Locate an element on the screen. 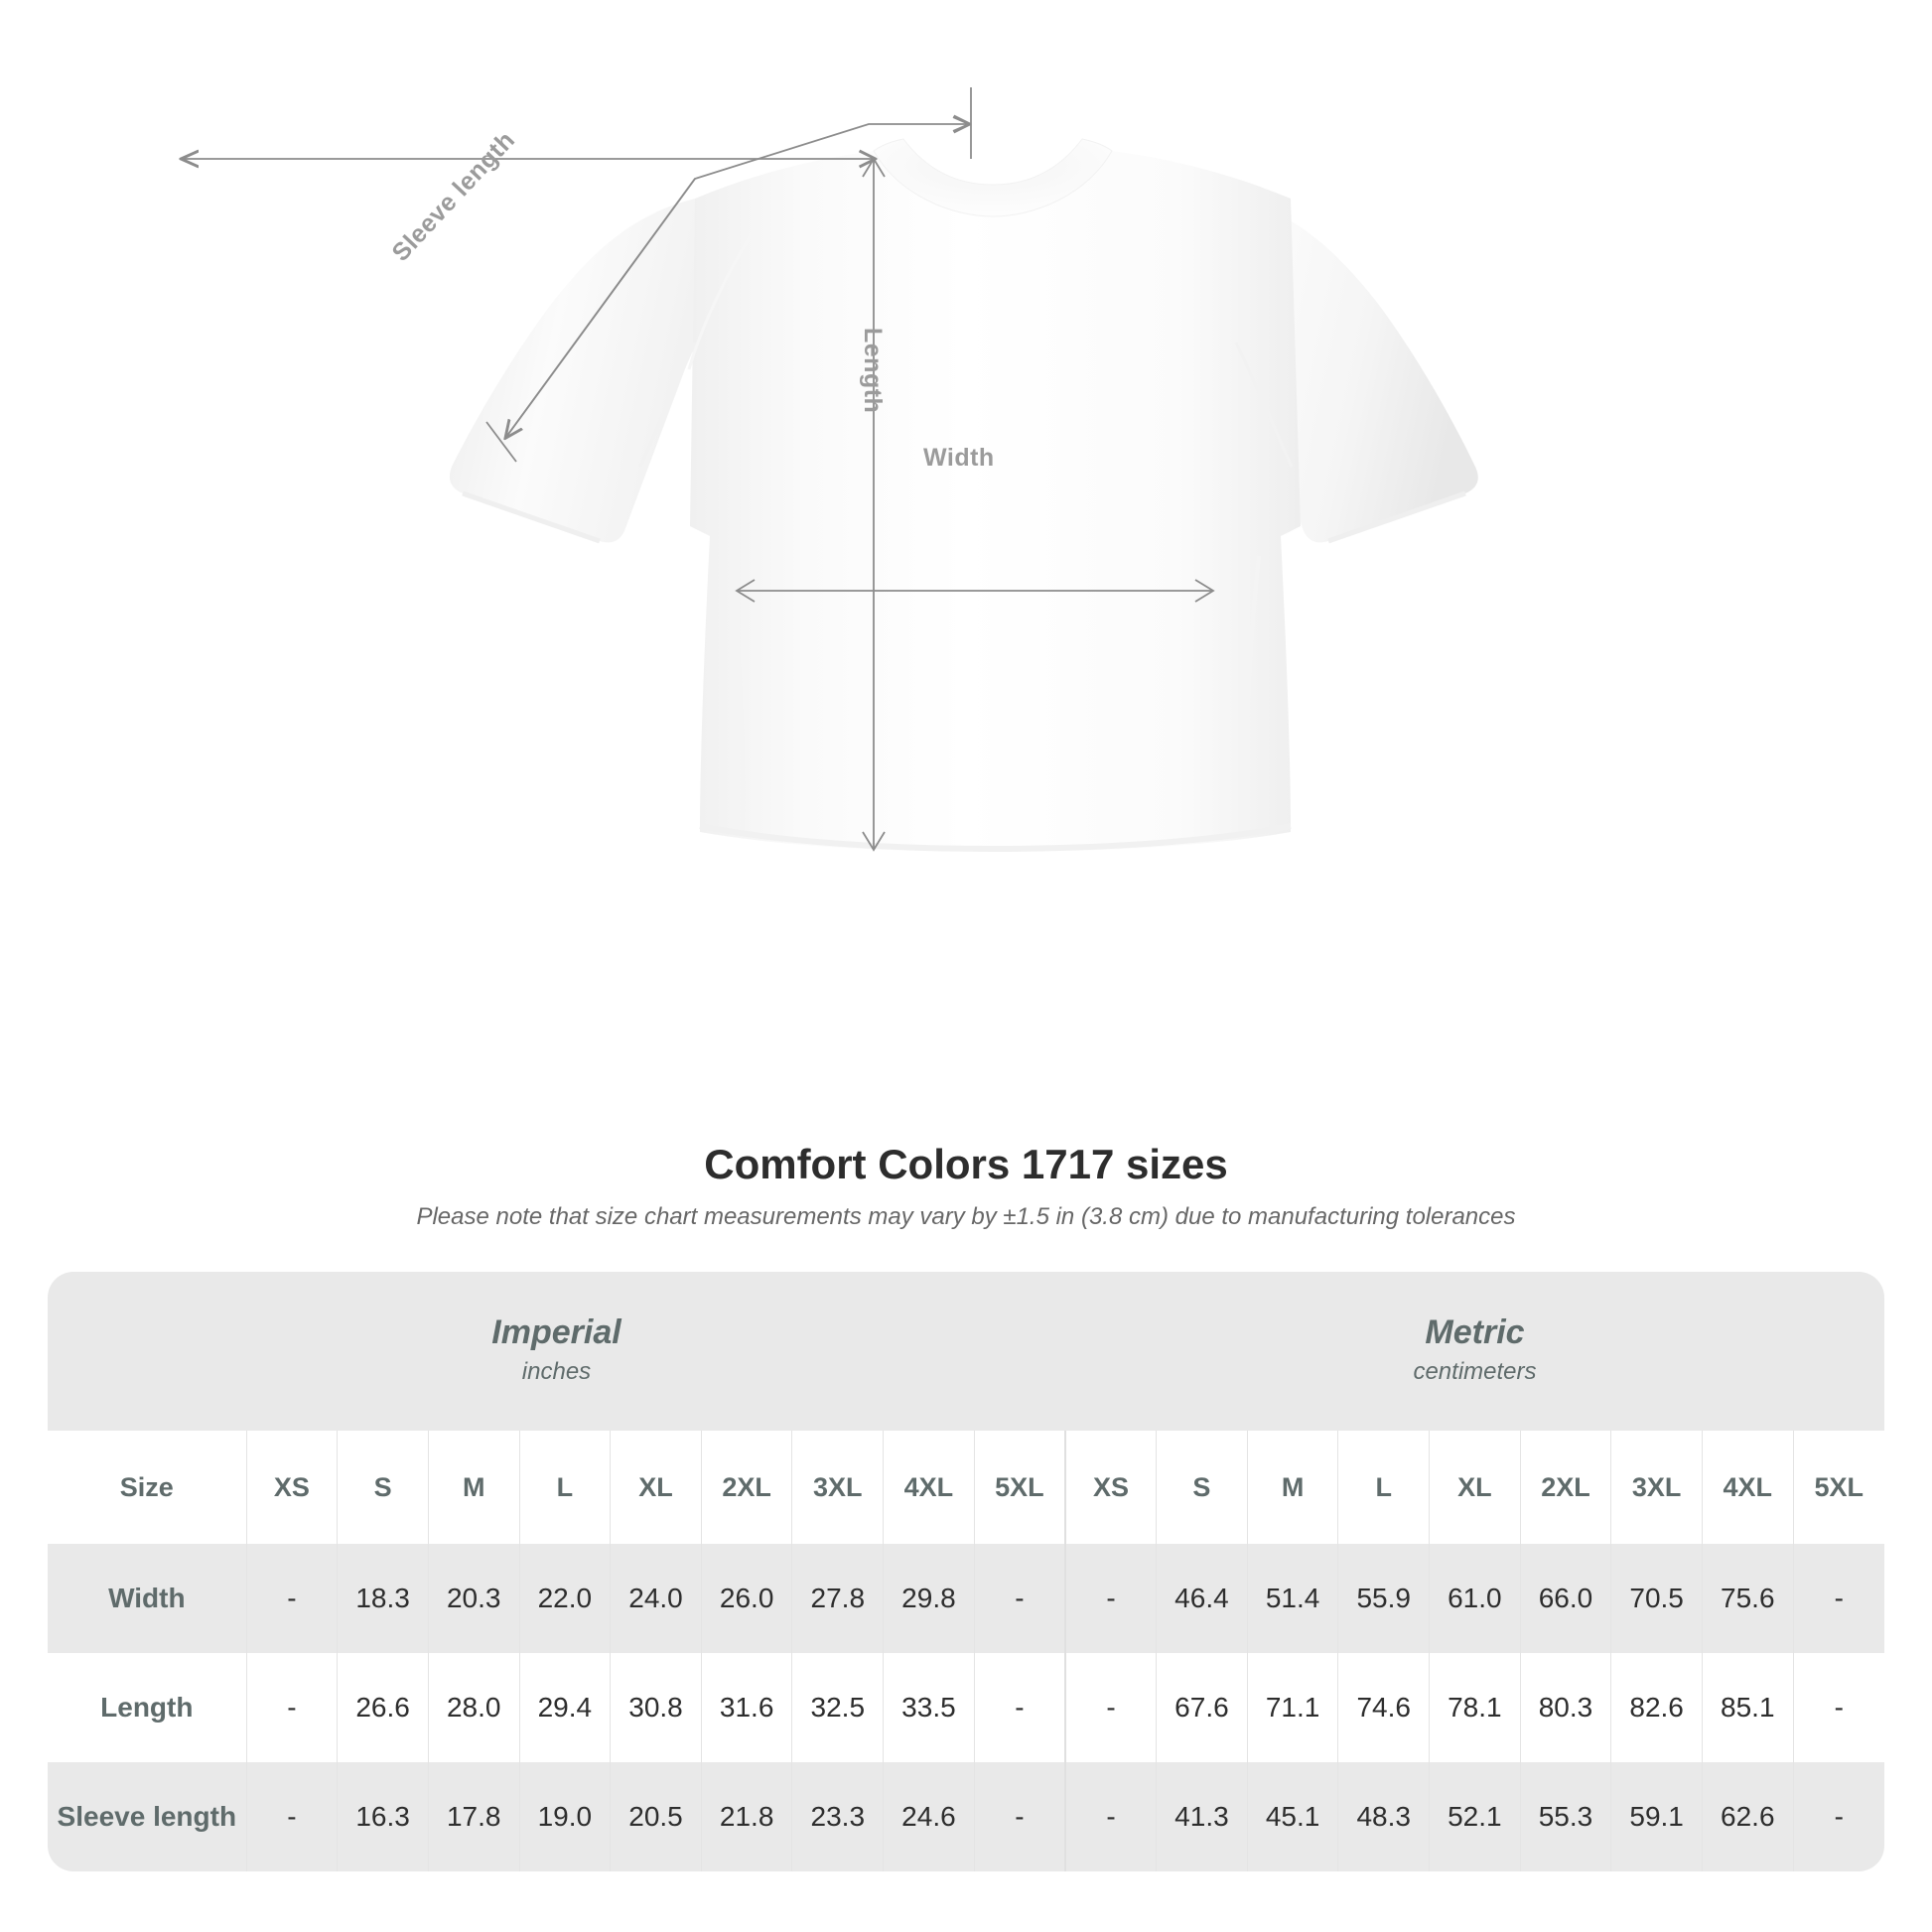 The width and height of the screenshot is (1932, 1932). length-label: Length is located at coordinates (873, 371).